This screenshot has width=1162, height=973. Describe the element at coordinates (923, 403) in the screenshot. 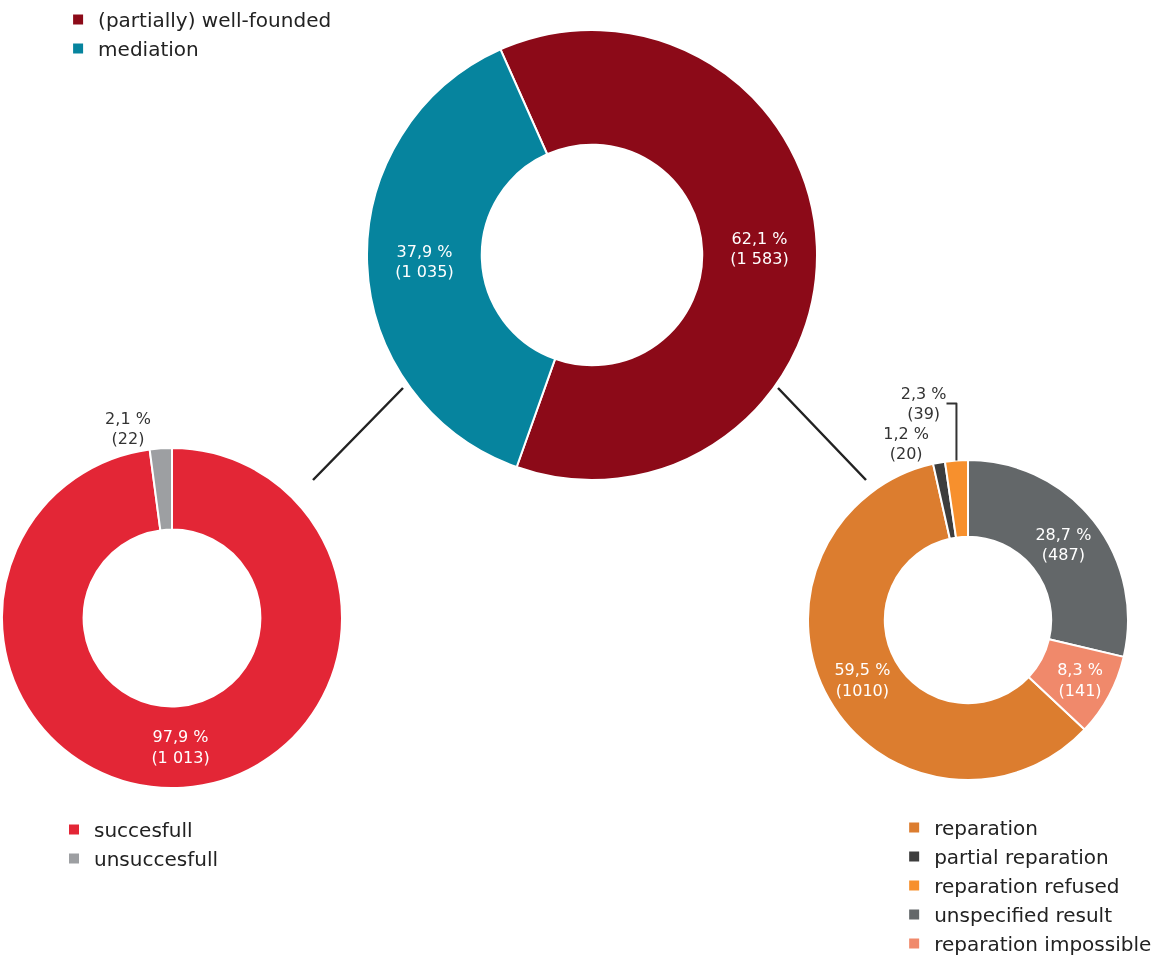

I see `data-label: 2,3 % (39)` at that location.